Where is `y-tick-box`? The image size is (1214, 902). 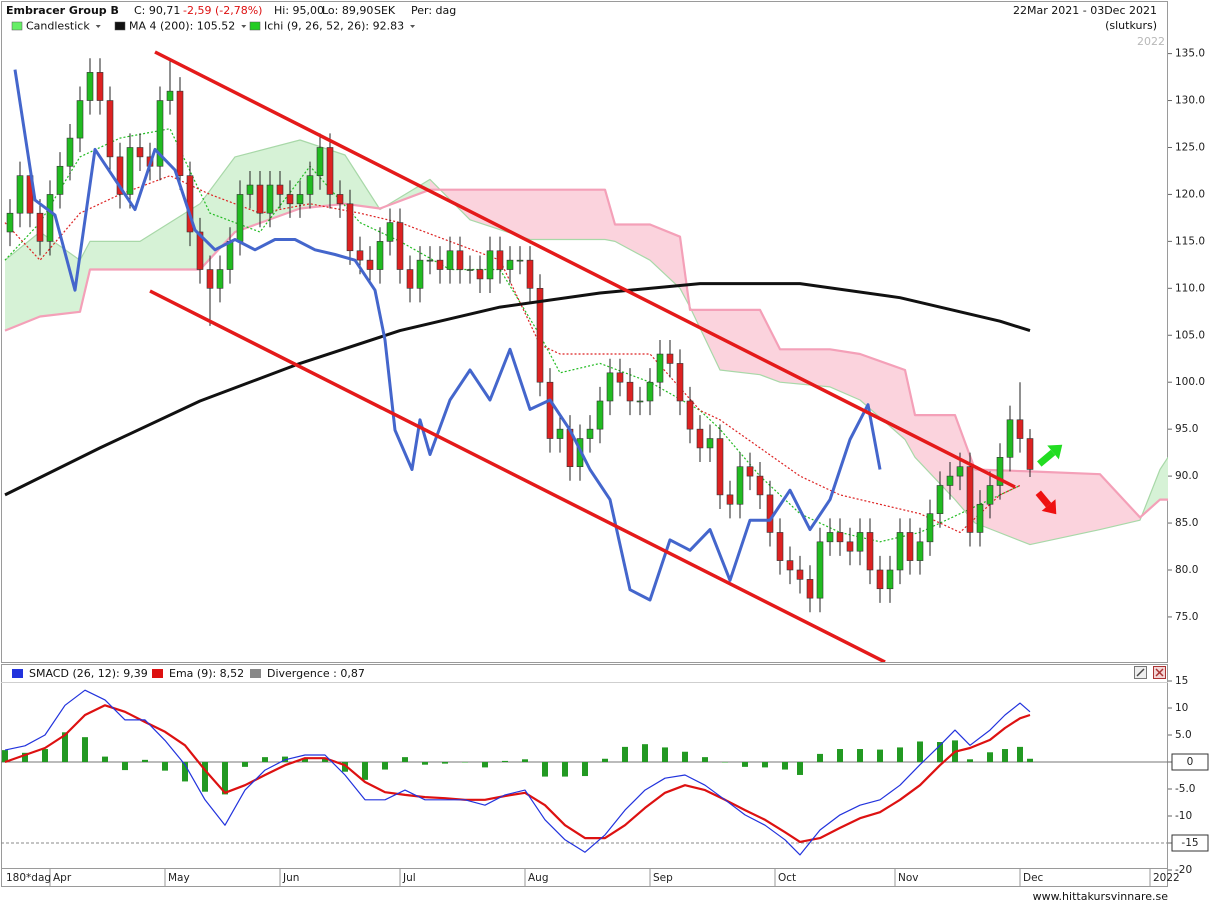
y-tick-box is located at coordinates (1190, 762).